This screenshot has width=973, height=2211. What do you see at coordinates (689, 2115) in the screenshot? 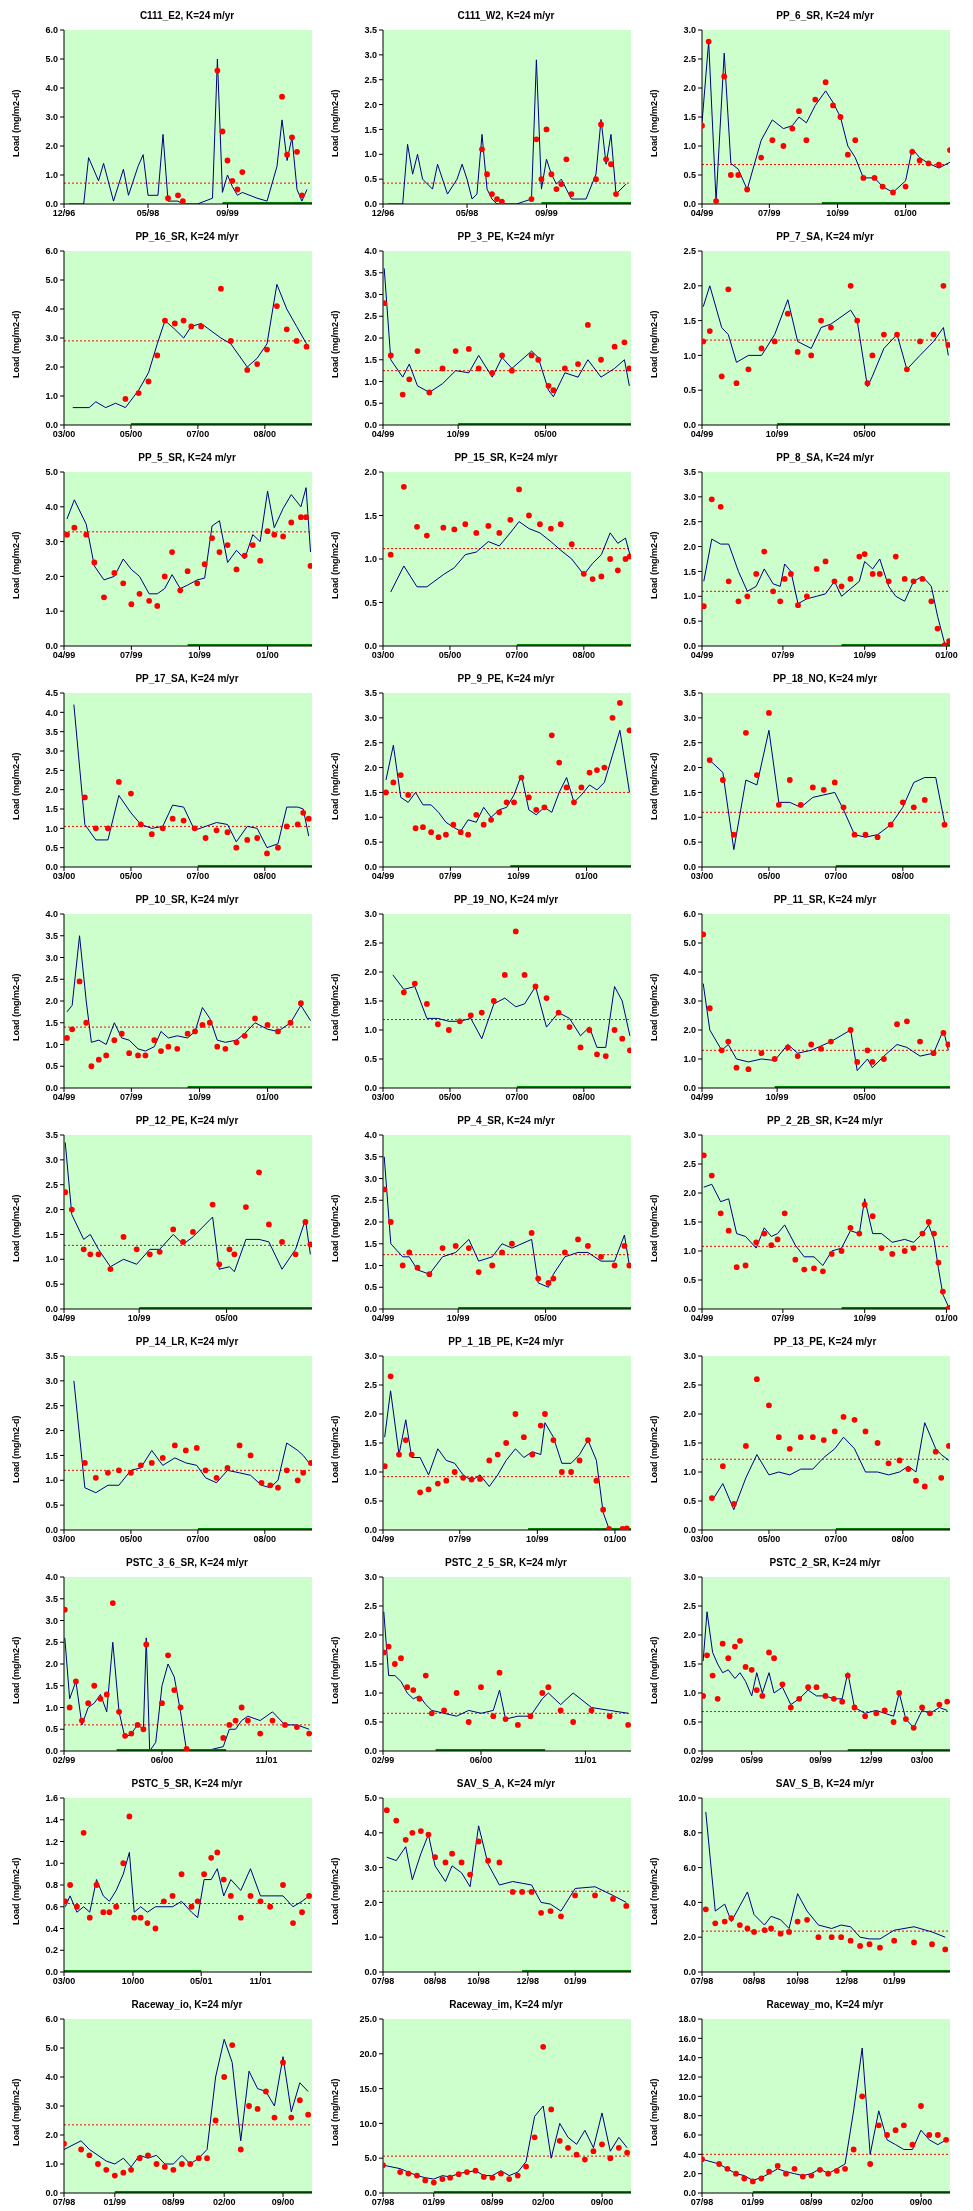
I see `y-tick-label: 8.0` at bounding box center [689, 2115].